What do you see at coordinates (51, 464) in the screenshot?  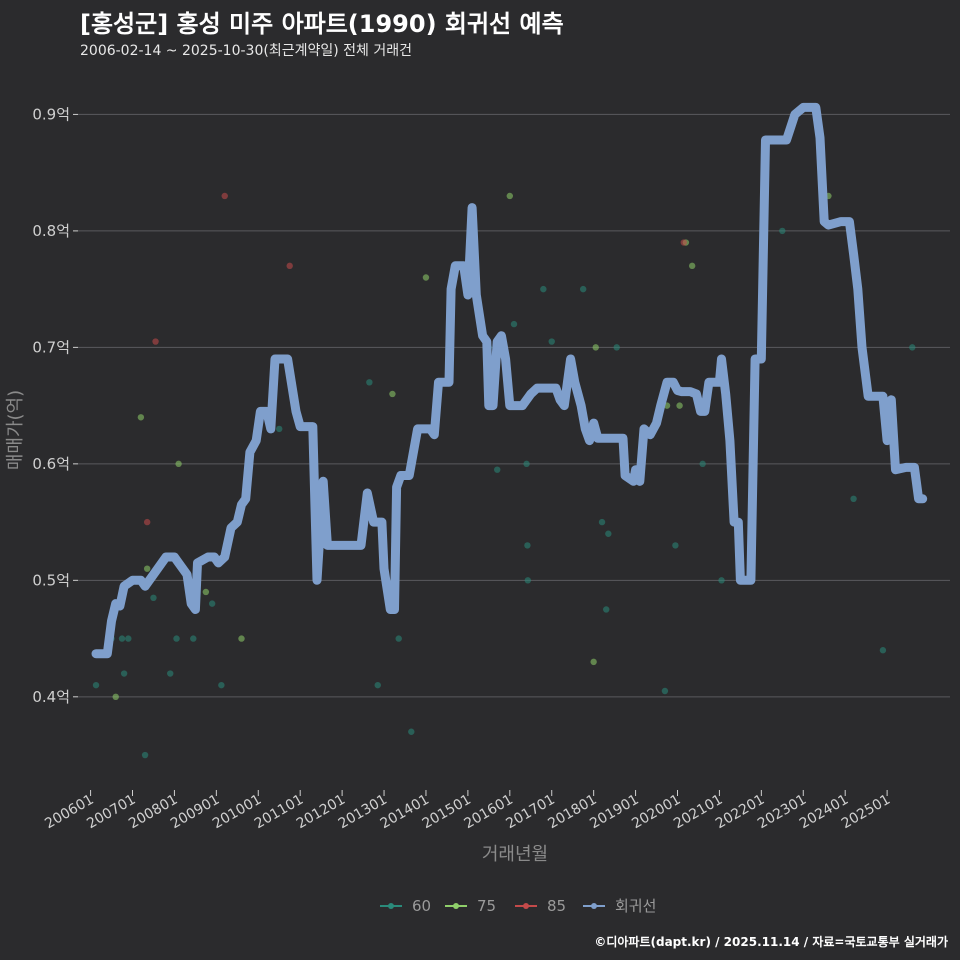 I see `y-tick-label: 0.6억` at bounding box center [51, 464].